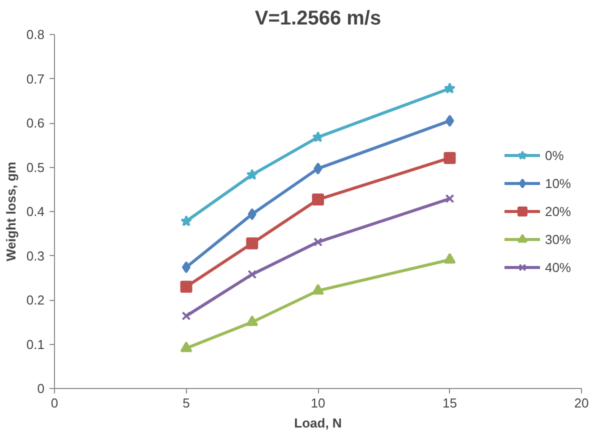 The image size is (596, 433). What do you see at coordinates (557, 211) in the screenshot?
I see `legend-label: 20%` at bounding box center [557, 211].